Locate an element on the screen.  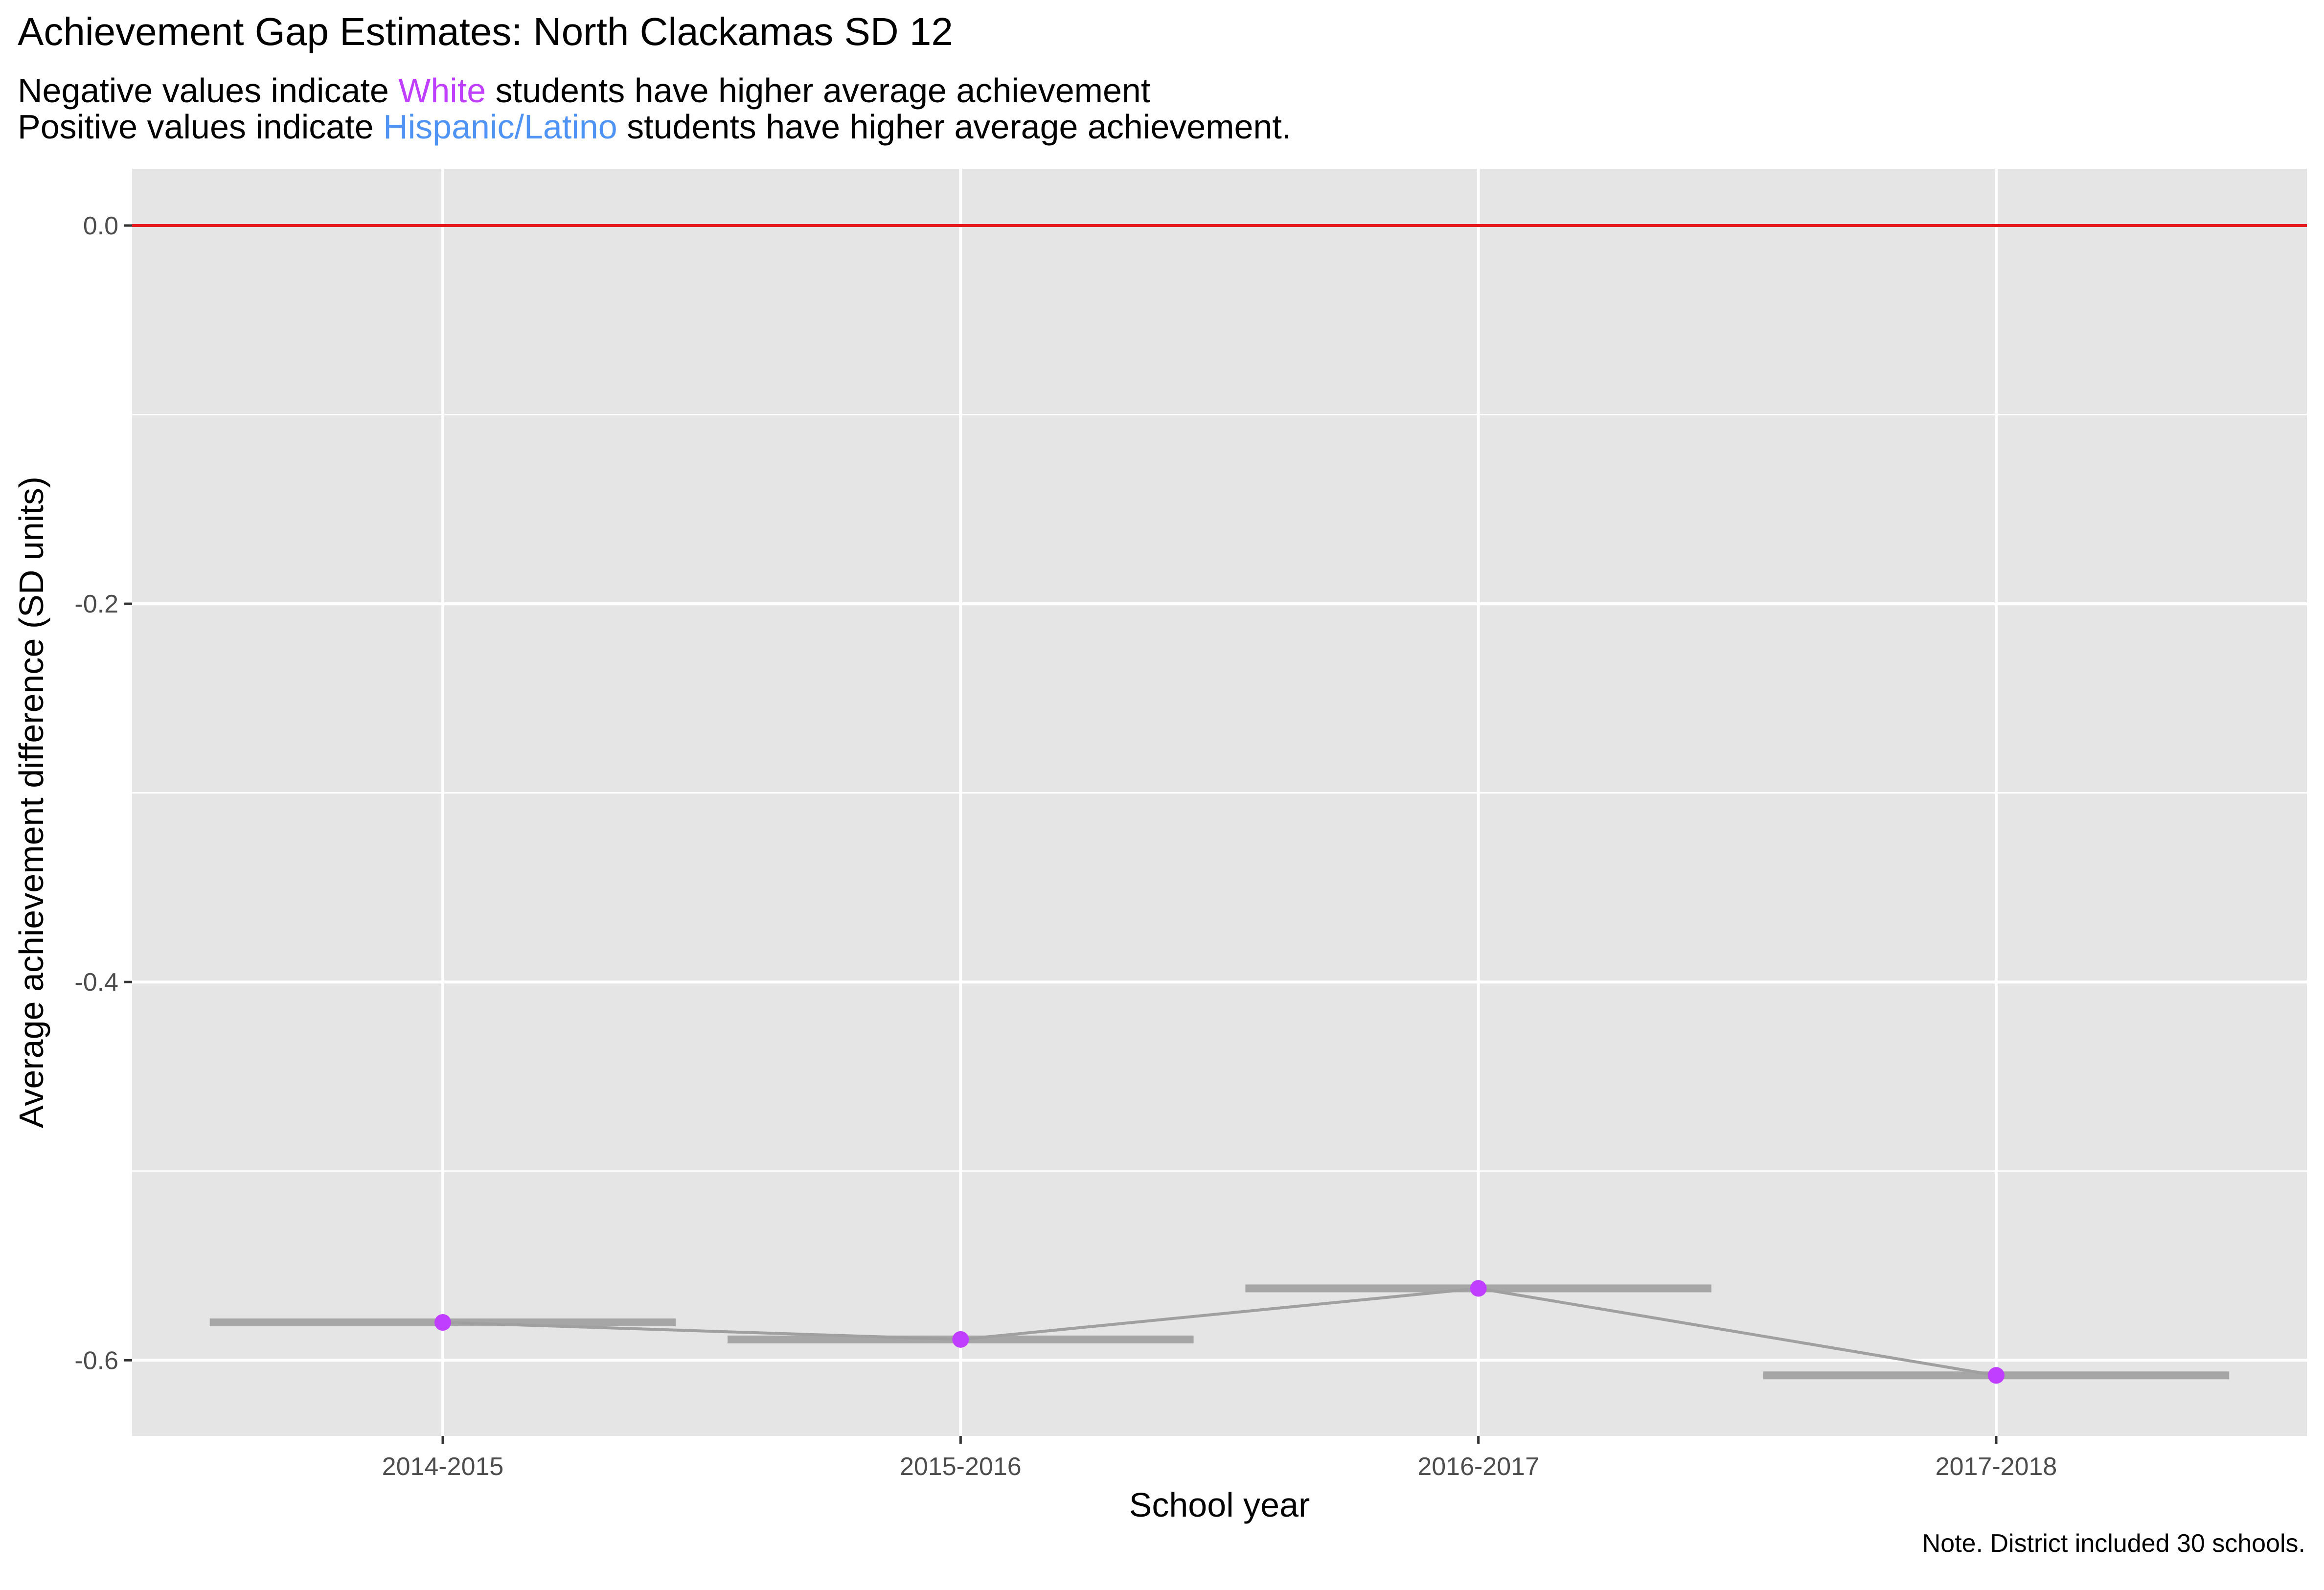
subtitle-highlight-white: White is located at coordinates (442, 91).